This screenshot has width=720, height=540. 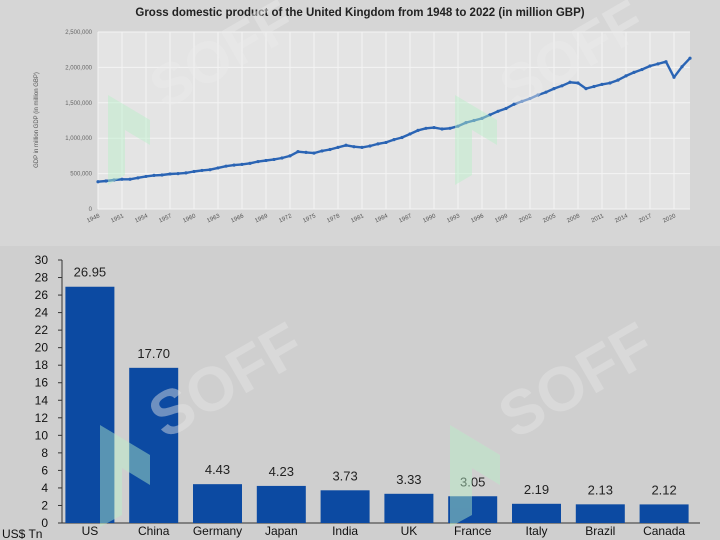 I want to click on bar-italy, so click(x=536, y=513).